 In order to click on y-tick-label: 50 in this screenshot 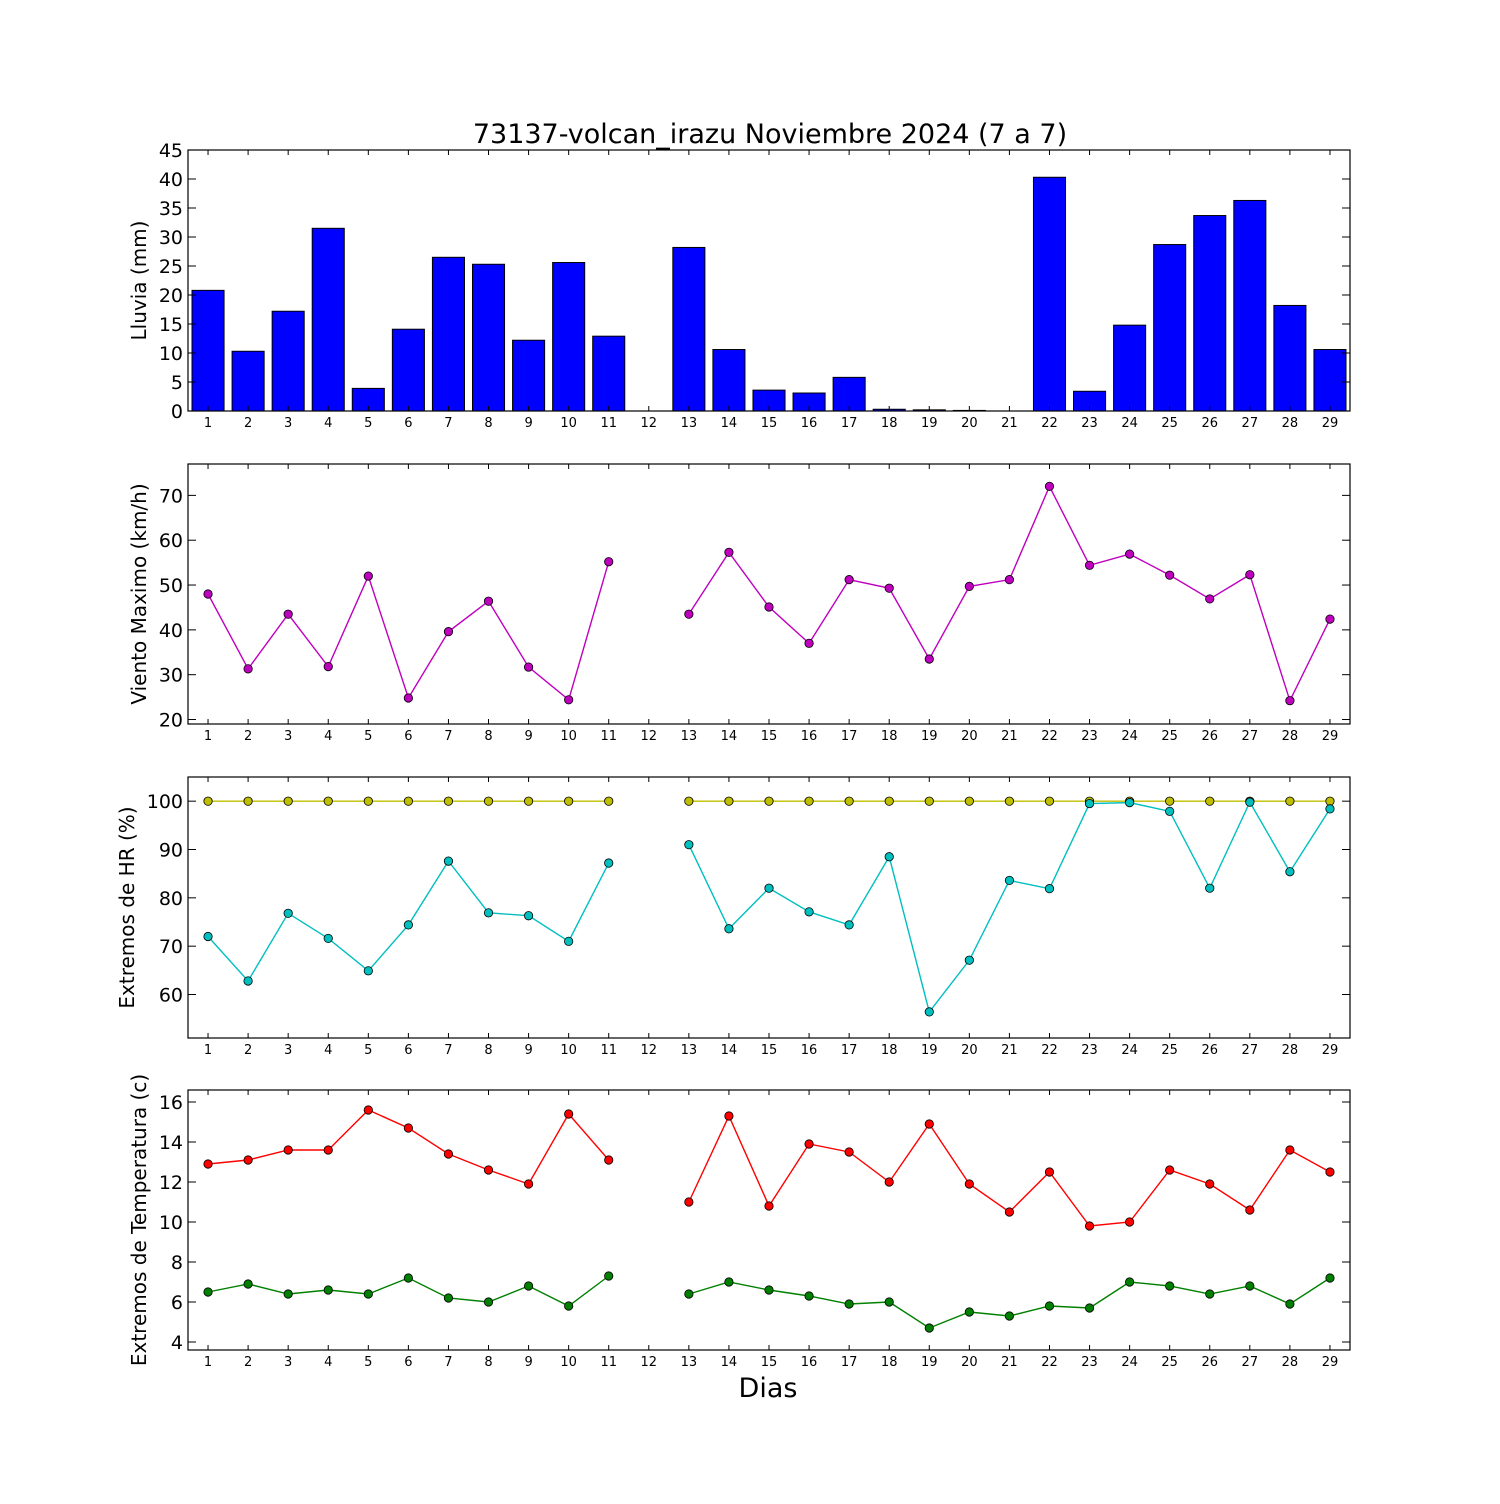, I will do `click(171, 586)`.